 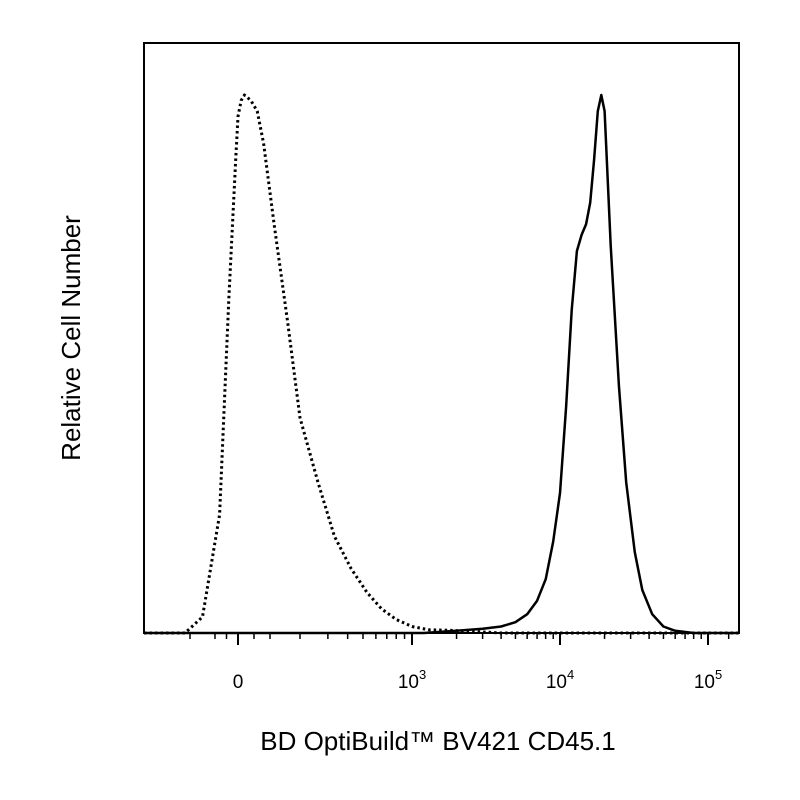 I want to click on x-axis-title: BD OptiBuild™ BV421 CD45.1, so click(x=438, y=741).